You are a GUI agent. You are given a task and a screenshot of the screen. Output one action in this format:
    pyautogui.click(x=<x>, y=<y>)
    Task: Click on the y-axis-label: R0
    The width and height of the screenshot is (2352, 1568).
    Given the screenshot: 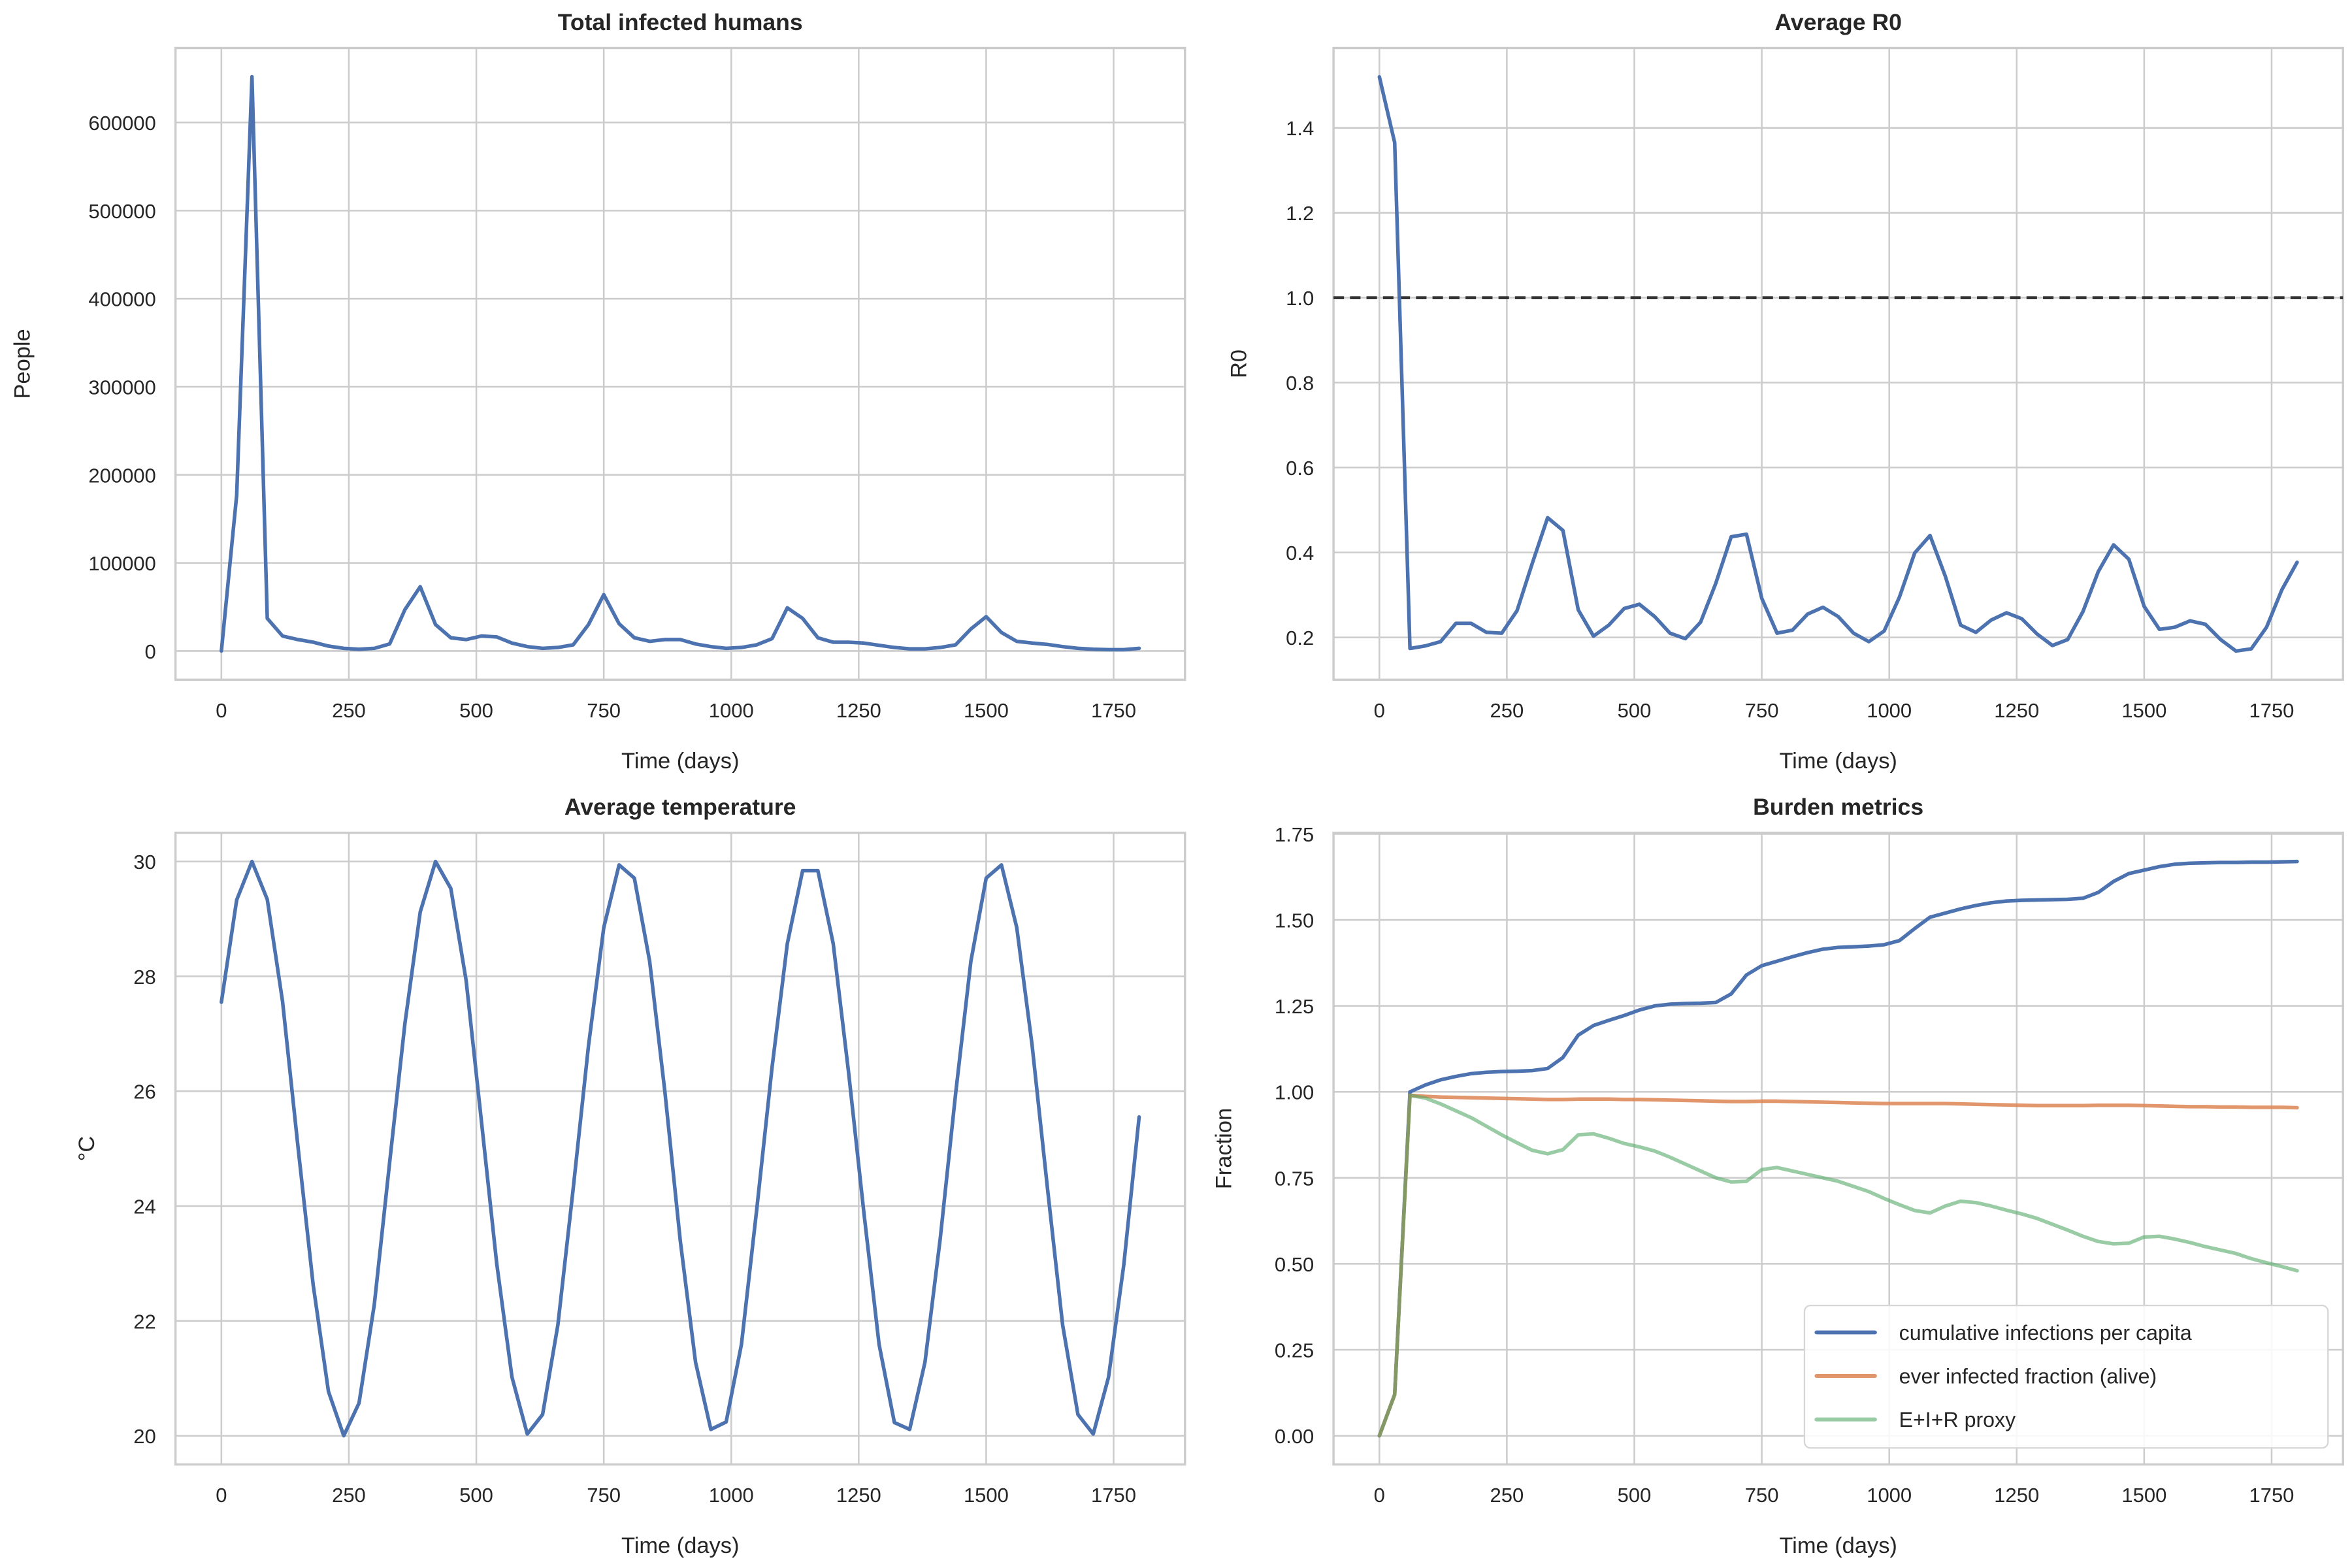 What is the action you would take?
    pyautogui.click(x=1238, y=364)
    